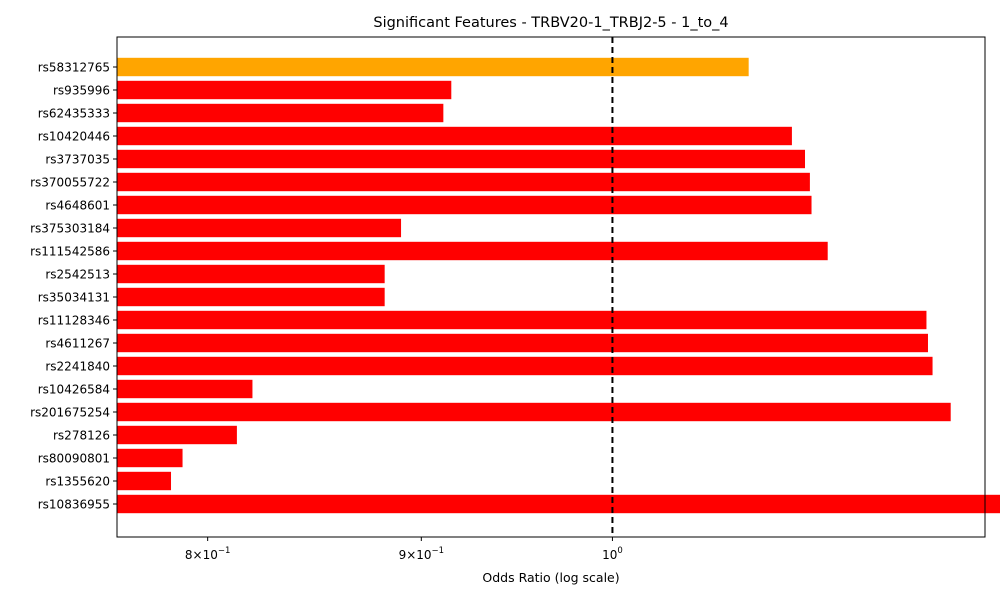  What do you see at coordinates (280, 113) in the screenshot?
I see `bar-rs62435333` at bounding box center [280, 113].